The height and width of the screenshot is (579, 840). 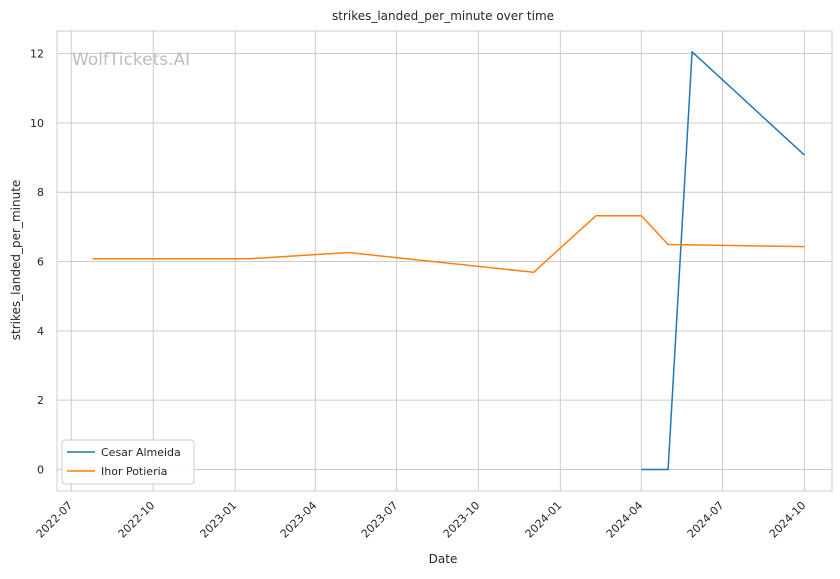 I want to click on x-tick-label: 2023-07, so click(x=380, y=520).